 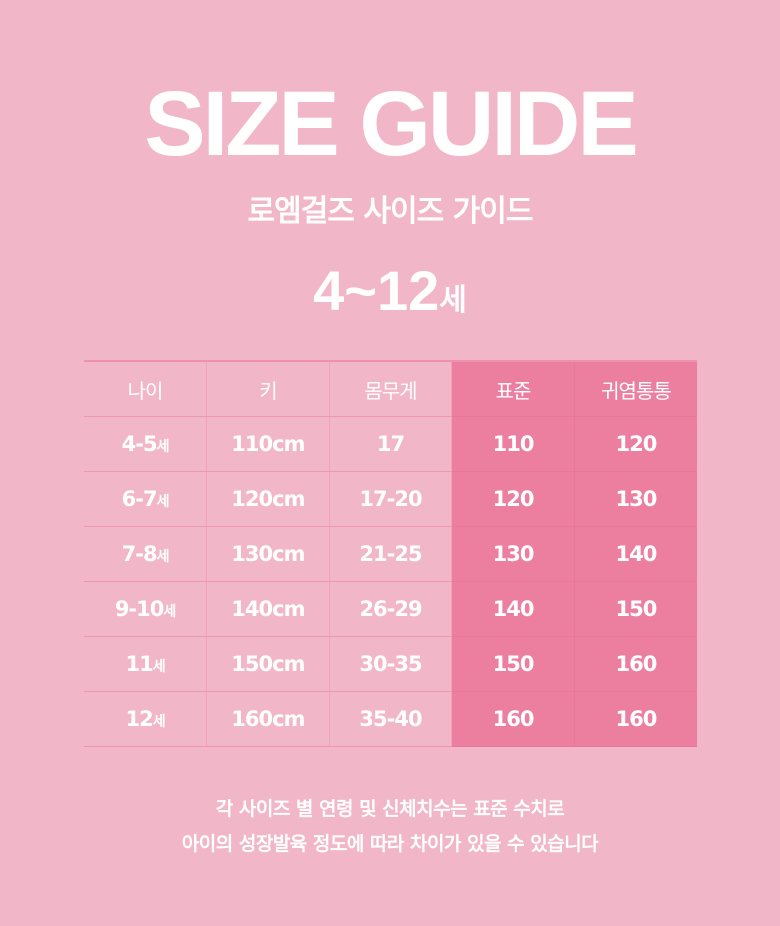 I want to click on cell-chubby: 140, so click(x=635, y=554).